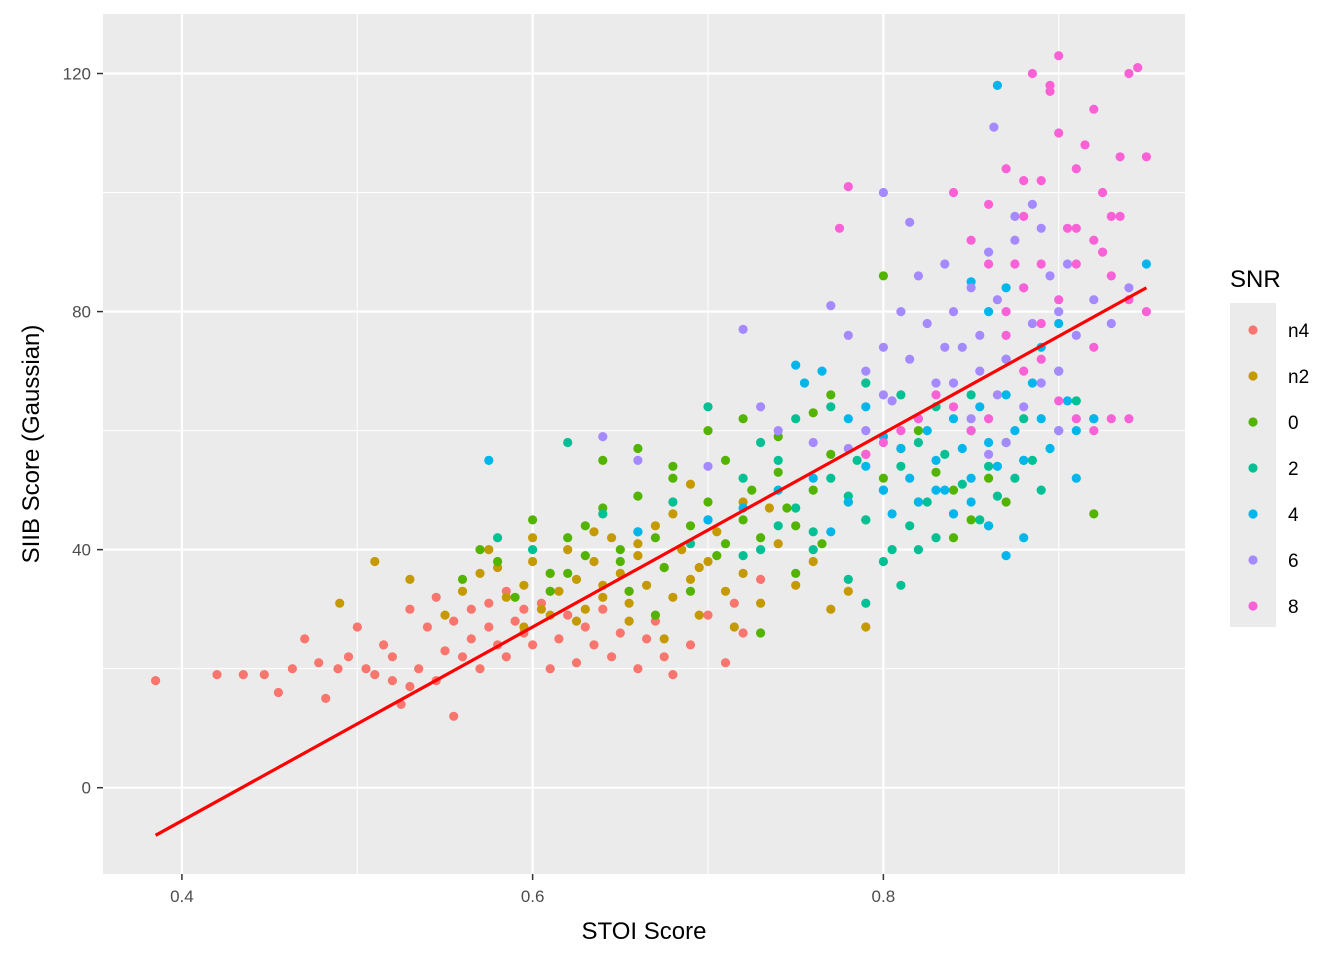 This screenshot has width=1344, height=960. I want to click on legend-label-snr-n4: n4, so click(1299, 331).